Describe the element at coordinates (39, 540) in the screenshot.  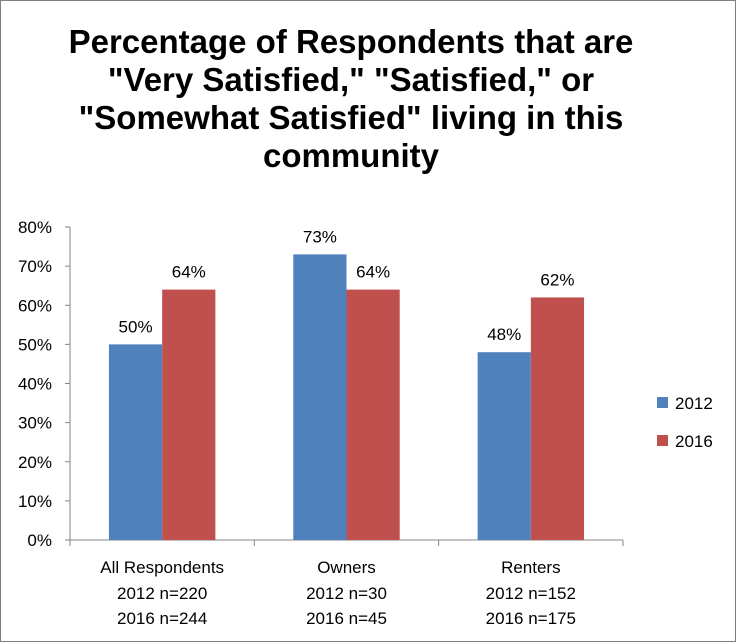
I see `y-tick-label: 0%` at that location.